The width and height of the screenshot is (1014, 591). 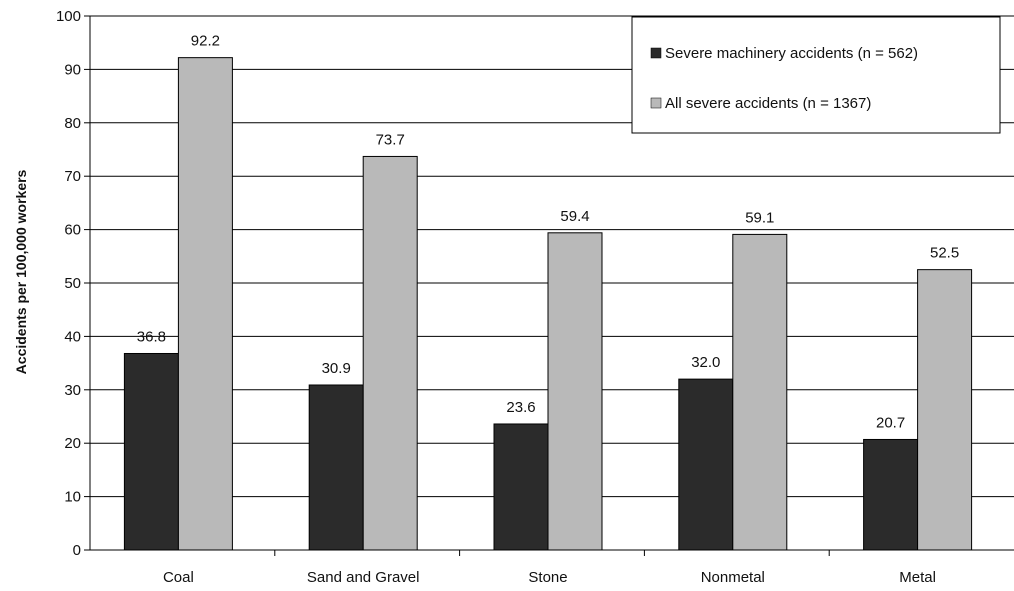 I want to click on y-tick-label: 50, so click(x=72, y=283).